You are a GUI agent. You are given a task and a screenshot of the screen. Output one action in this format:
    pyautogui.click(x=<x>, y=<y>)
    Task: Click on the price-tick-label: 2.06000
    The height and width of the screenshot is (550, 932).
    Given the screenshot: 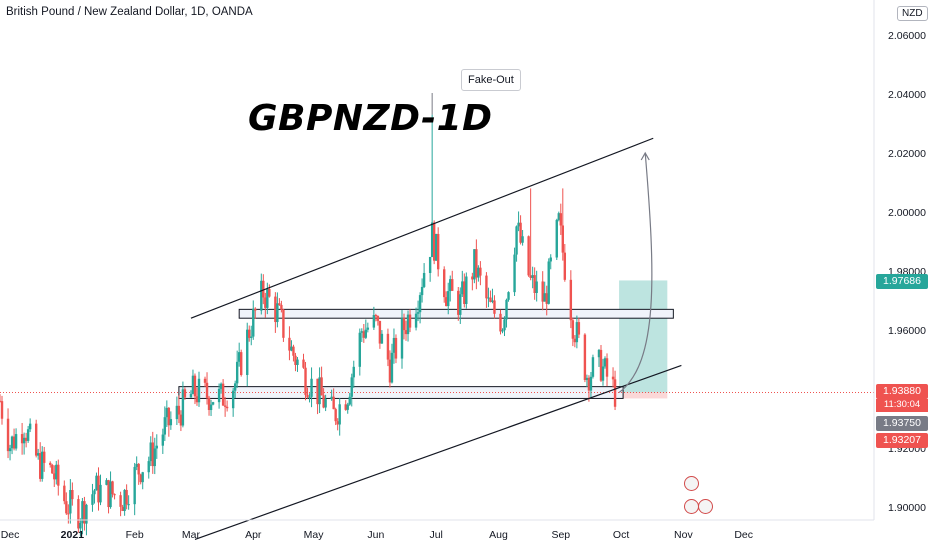 What is the action you would take?
    pyautogui.click(x=907, y=36)
    